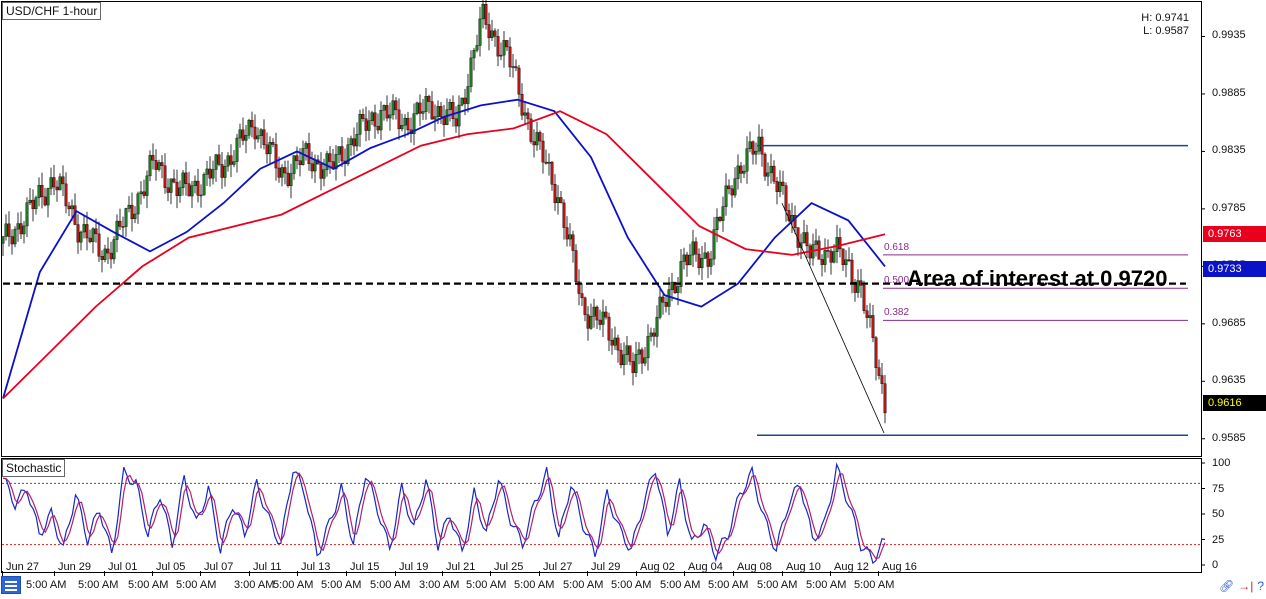 The width and height of the screenshot is (1266, 599). Describe the element at coordinates (461, 567) in the screenshot. I see `date-label: Jul 21` at that location.